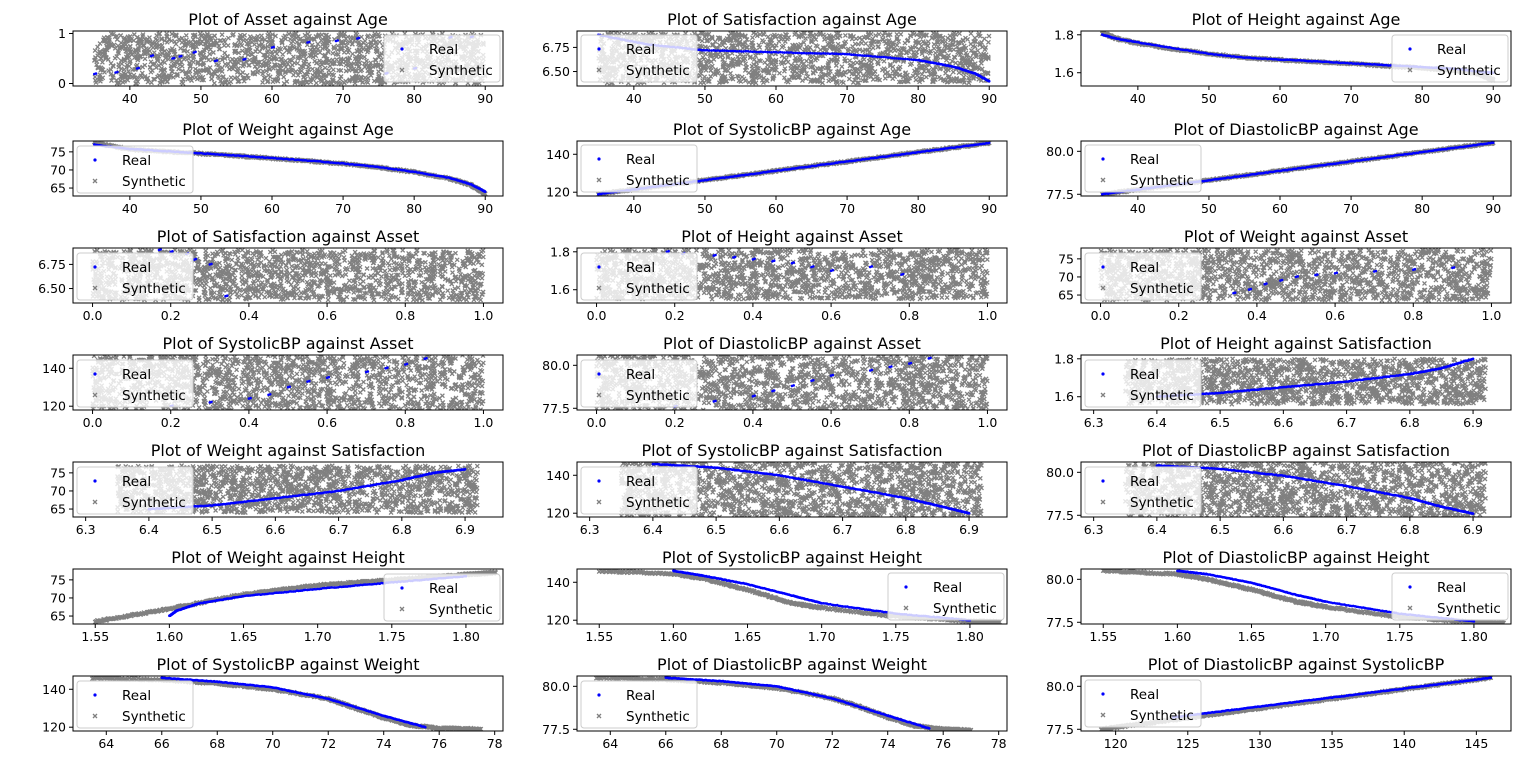 This screenshot has width=1536, height=762. I want to click on subplot-title: Plot of Asset against Age, so click(288, 19).